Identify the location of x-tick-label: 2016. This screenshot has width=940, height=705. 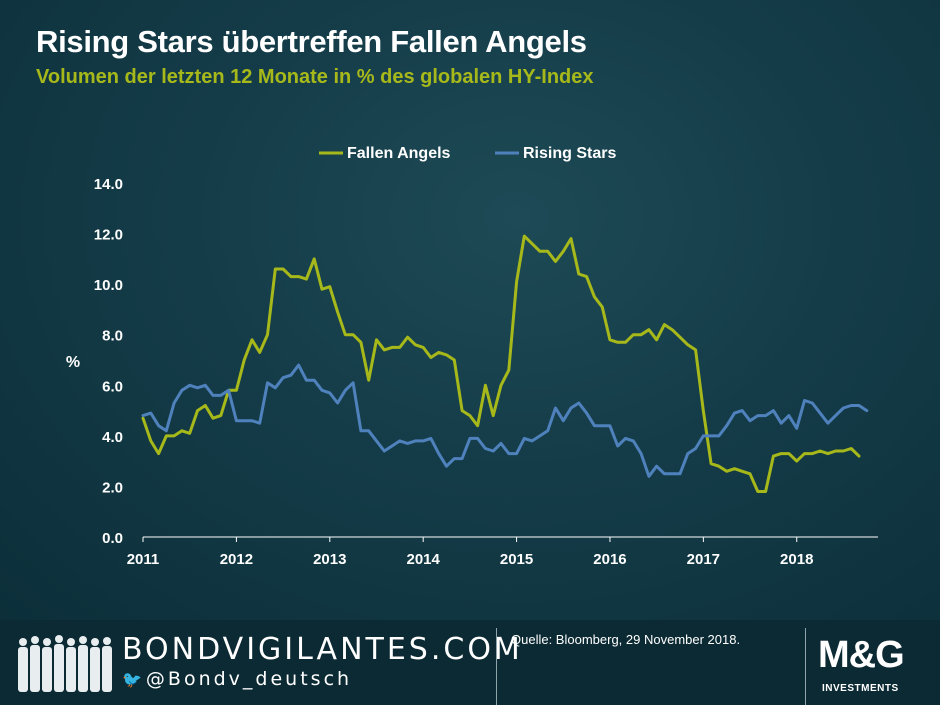
(609, 559).